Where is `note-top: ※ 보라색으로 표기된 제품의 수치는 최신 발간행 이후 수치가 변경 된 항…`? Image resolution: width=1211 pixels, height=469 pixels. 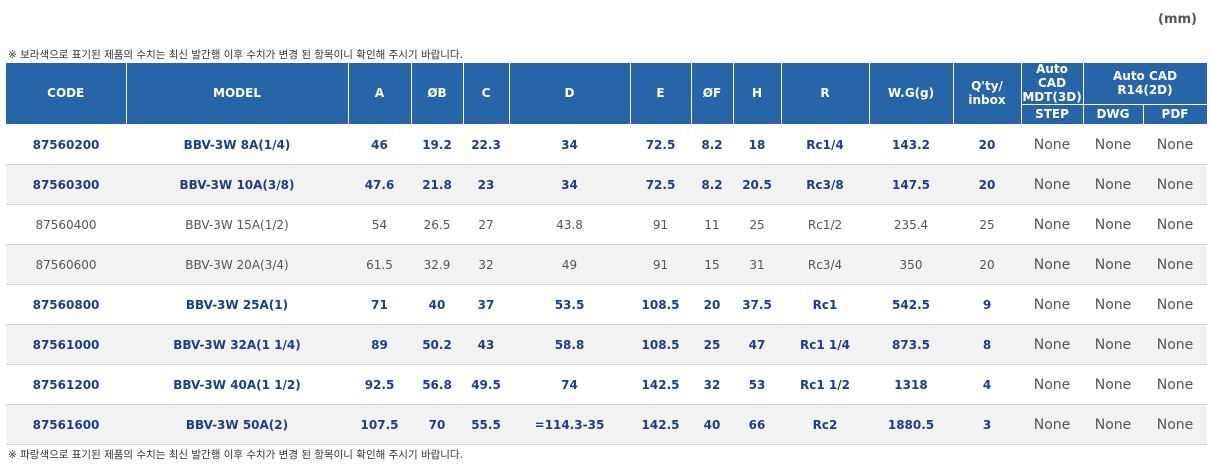 note-top: ※ 보라색으로 표기된 제품의 수치는 최신 발간행 이후 수치가 변경 된 항… is located at coordinates (235, 55).